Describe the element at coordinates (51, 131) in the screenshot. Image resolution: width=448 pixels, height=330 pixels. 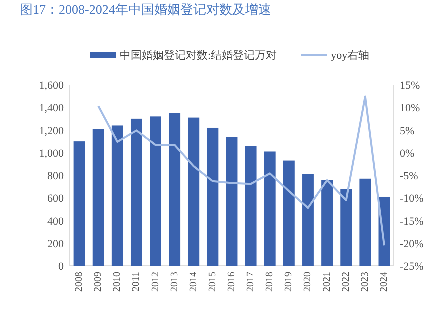
I see `y-tick-label: 1,200` at that location.